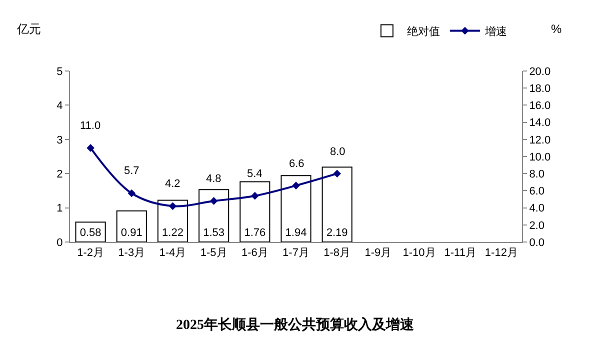 This screenshot has width=590, height=339. I want to click on x-tick-label: 1-10月, so click(419, 253).